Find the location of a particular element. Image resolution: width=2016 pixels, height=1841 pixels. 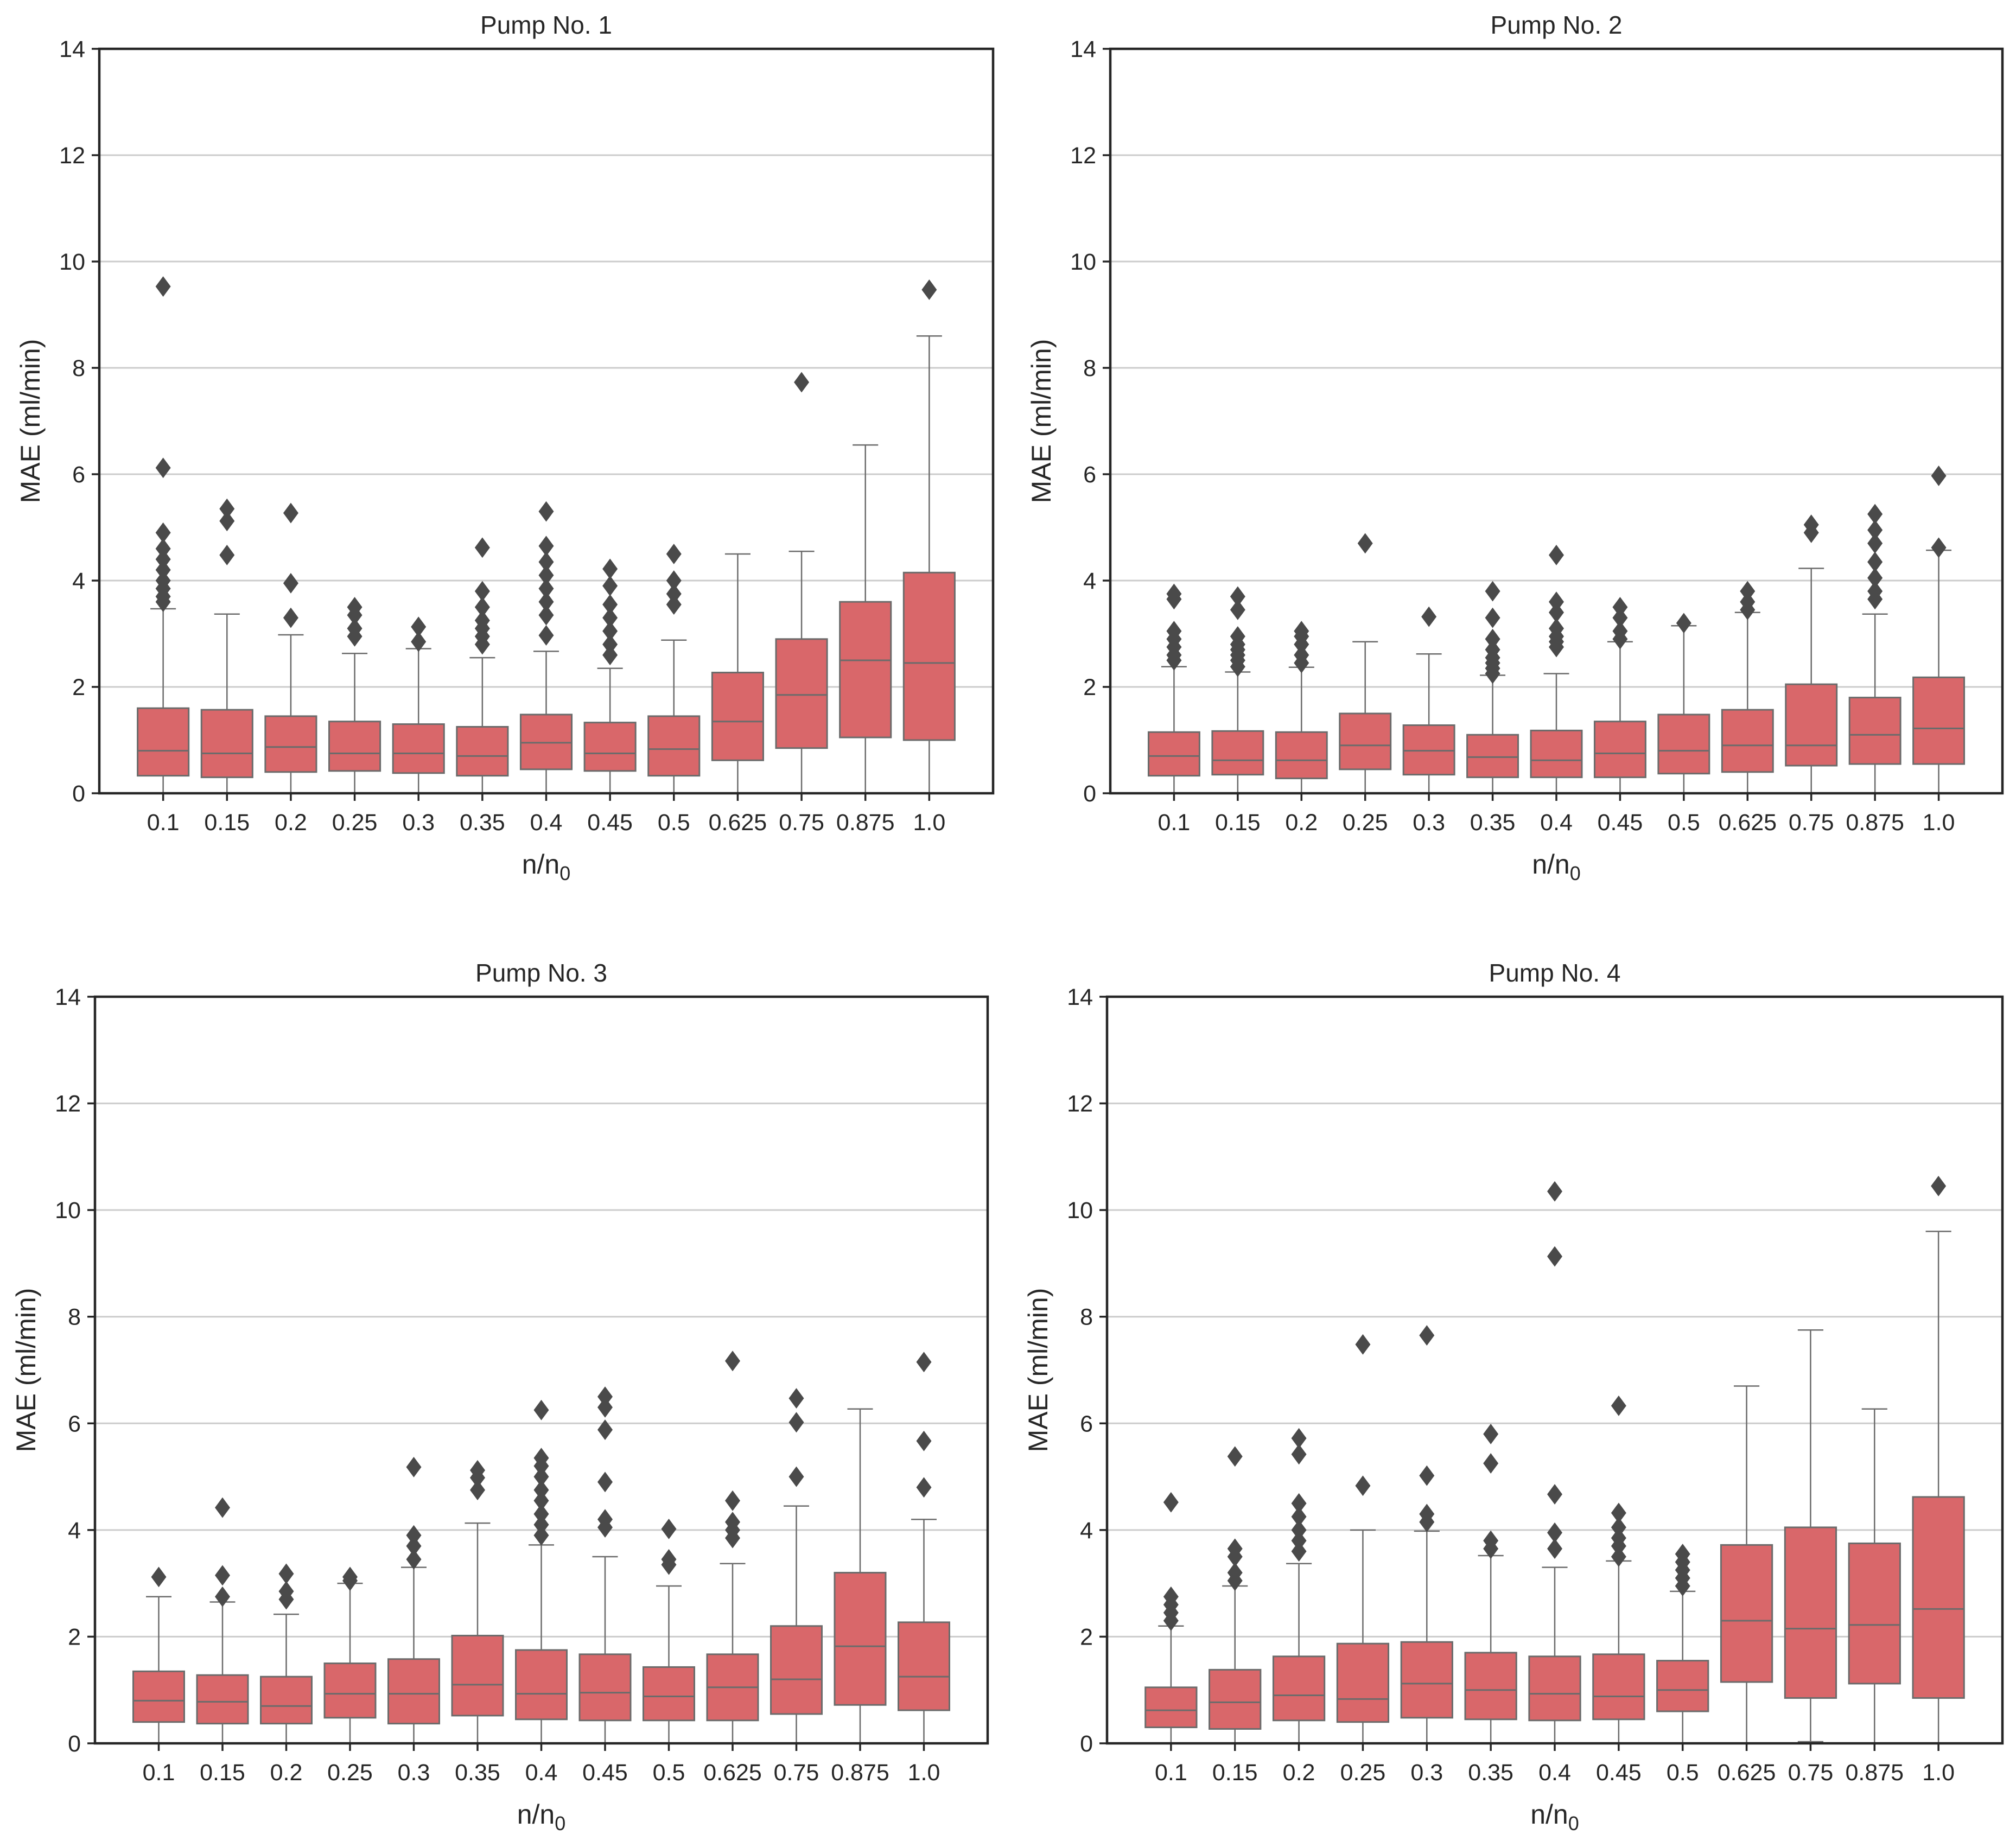

y-tick-label: 2 is located at coordinates (74, 1637).